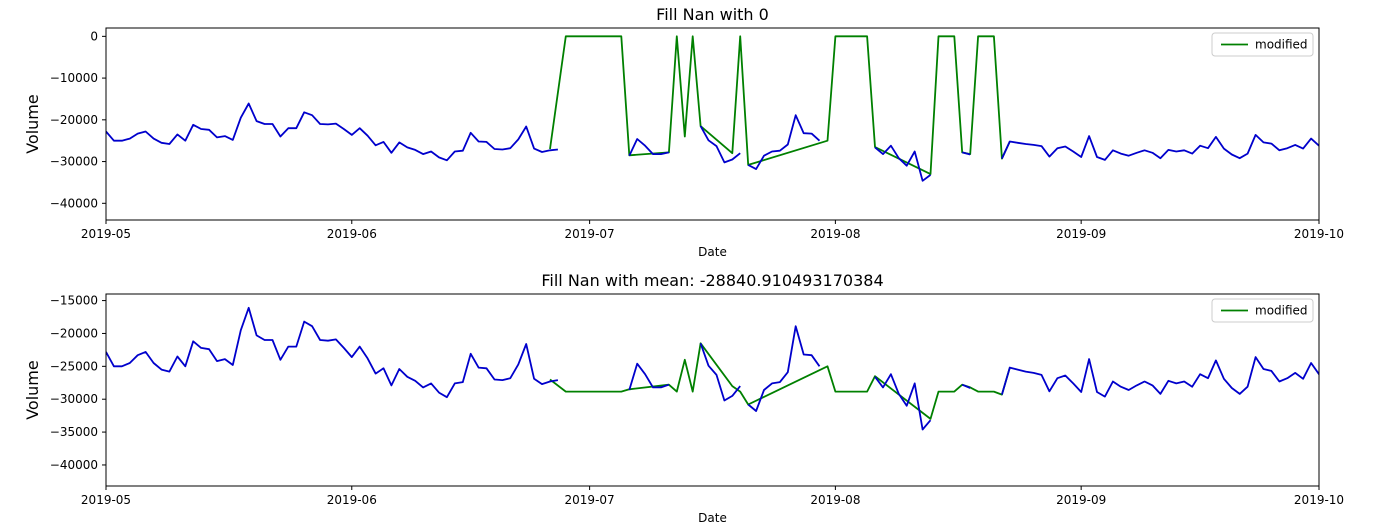 This screenshot has width=1376, height=531. What do you see at coordinates (780, 105) in the screenshot?
I see `series-line-modified` at bounding box center [780, 105].